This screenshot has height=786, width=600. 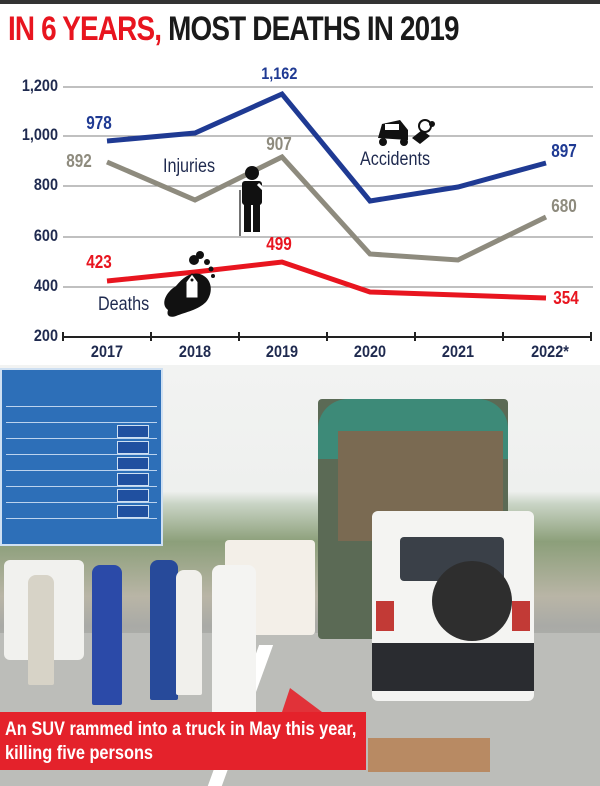 What do you see at coordinates (429, 755) in the screenshot?
I see `cardboard-on-road` at bounding box center [429, 755].